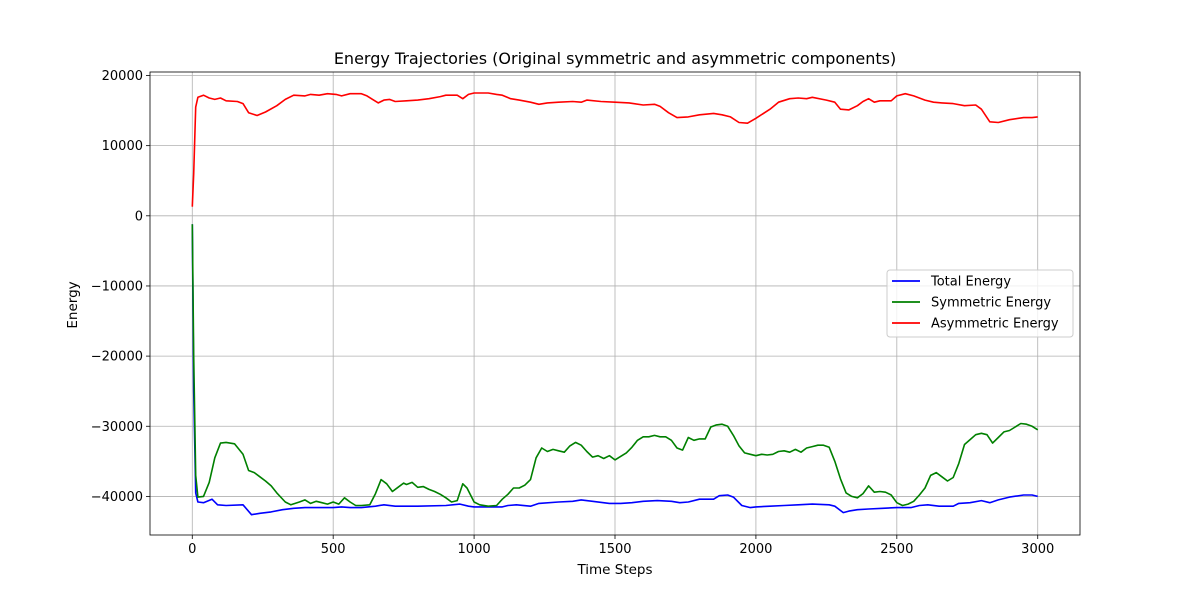 The image size is (1200, 600). I want to click on y-tick-label: 0, so click(139, 216).